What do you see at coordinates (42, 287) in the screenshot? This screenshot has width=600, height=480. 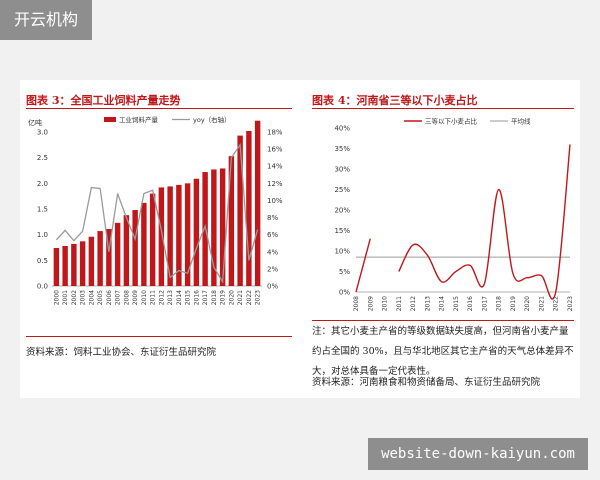 I see `left-y-tick-label: 0.0` at bounding box center [42, 287].